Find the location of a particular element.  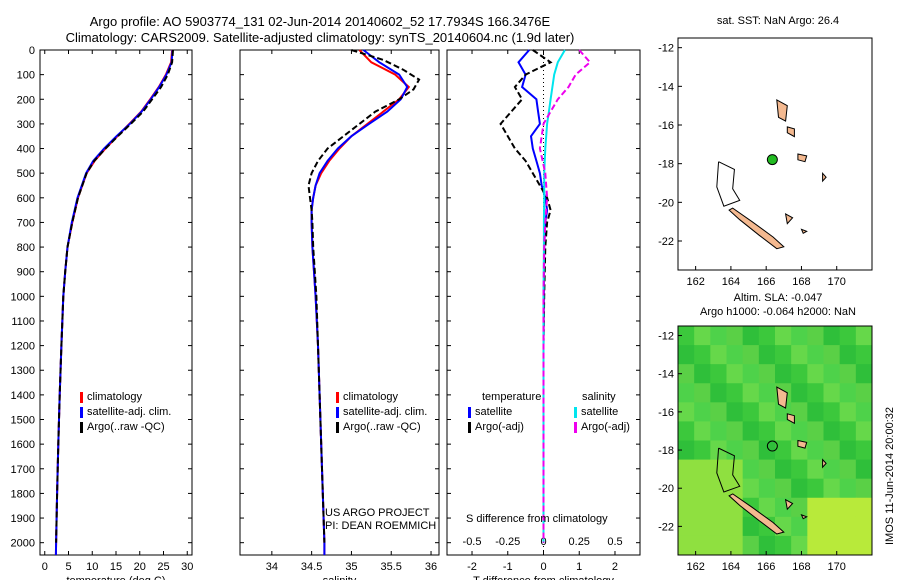

top-tick-label: 0.25 is located at coordinates (579, 542).